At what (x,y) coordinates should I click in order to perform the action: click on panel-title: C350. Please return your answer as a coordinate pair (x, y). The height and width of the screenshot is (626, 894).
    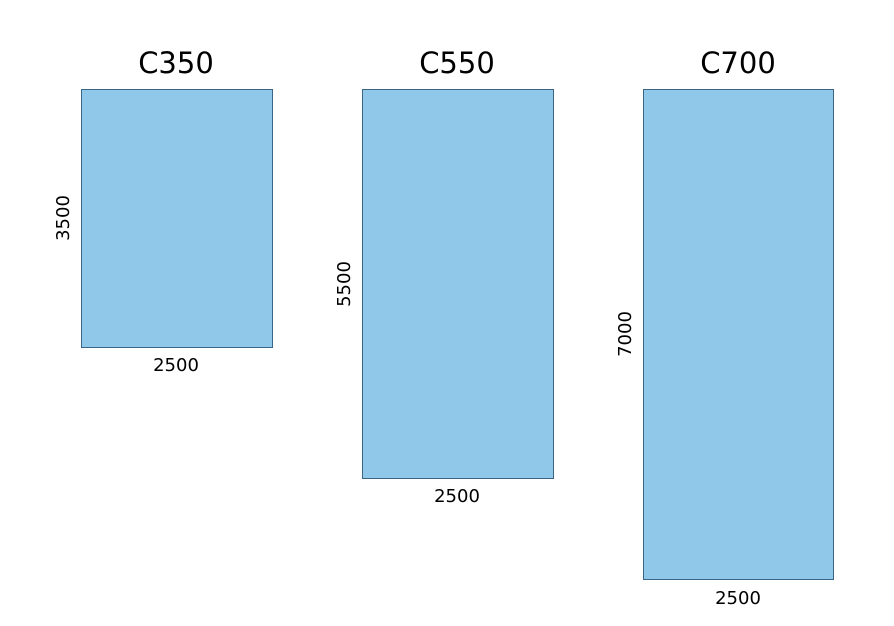
    Looking at the image, I should click on (176, 63).